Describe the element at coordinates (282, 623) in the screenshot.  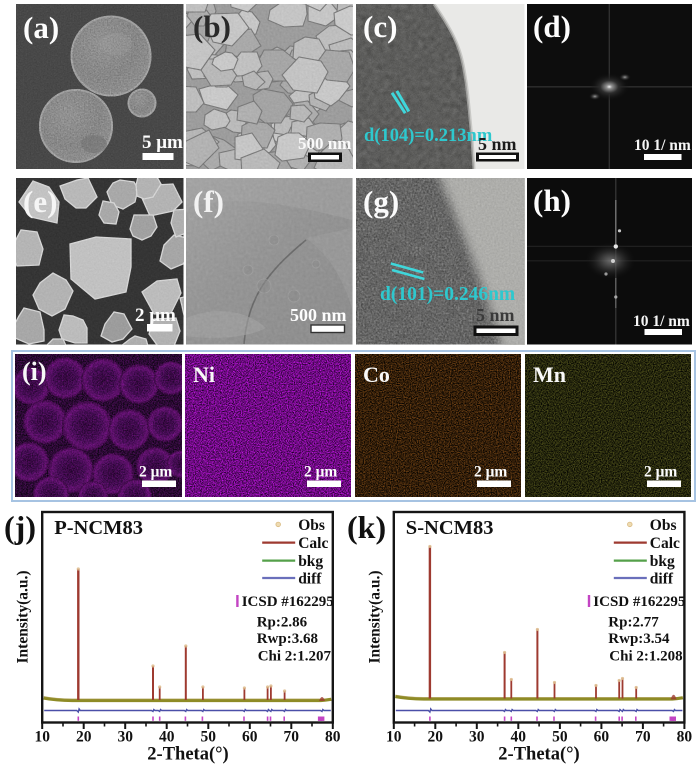
I see `svg-text: Rp:2.86` at that location.